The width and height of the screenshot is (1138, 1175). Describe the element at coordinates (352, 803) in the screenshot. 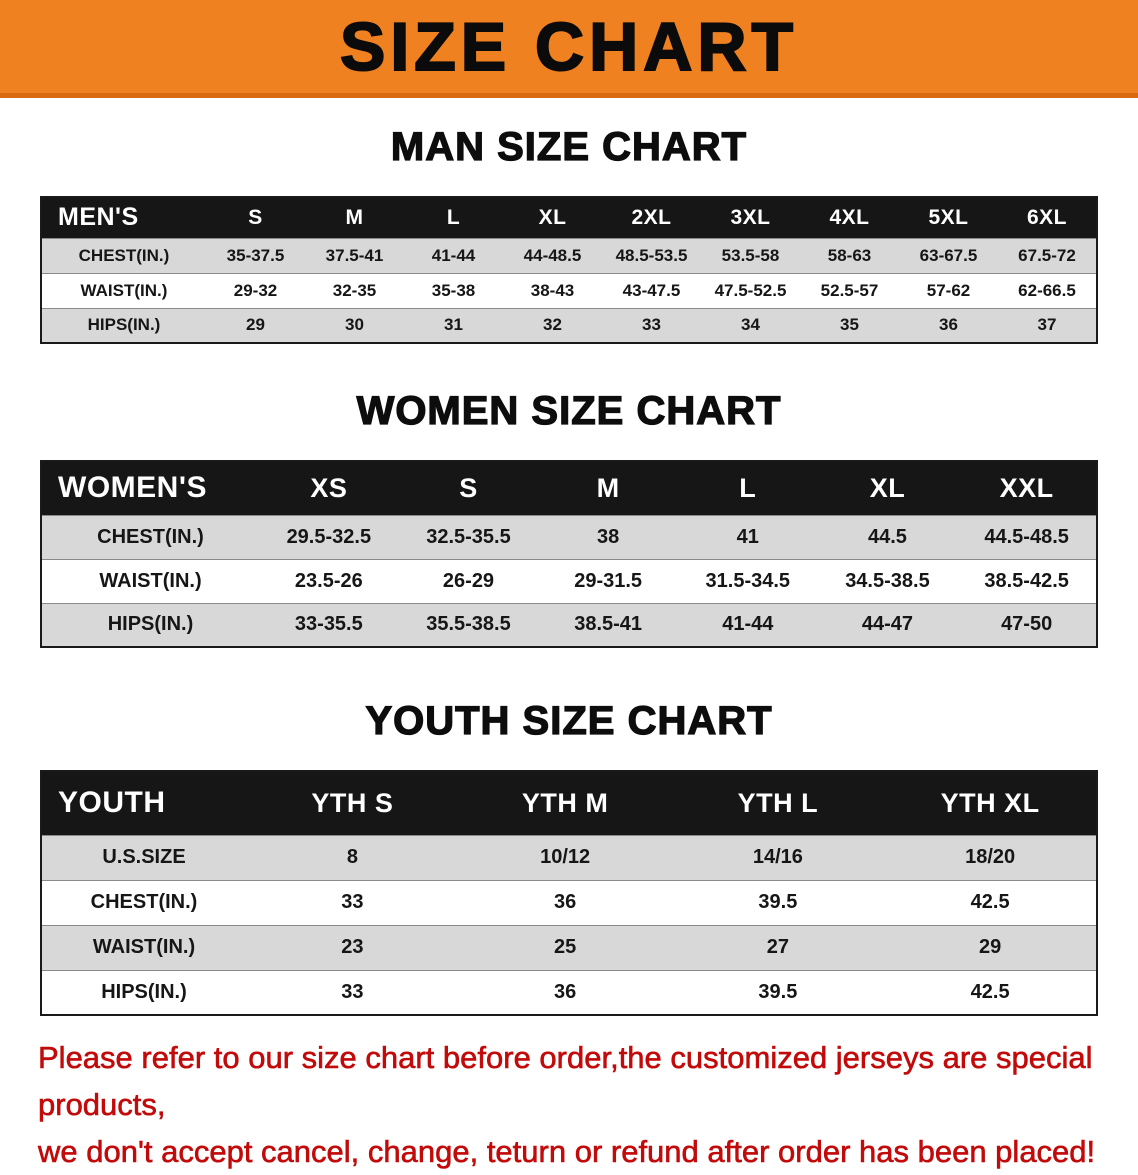

I see `size-column-header: YTH S` at that location.